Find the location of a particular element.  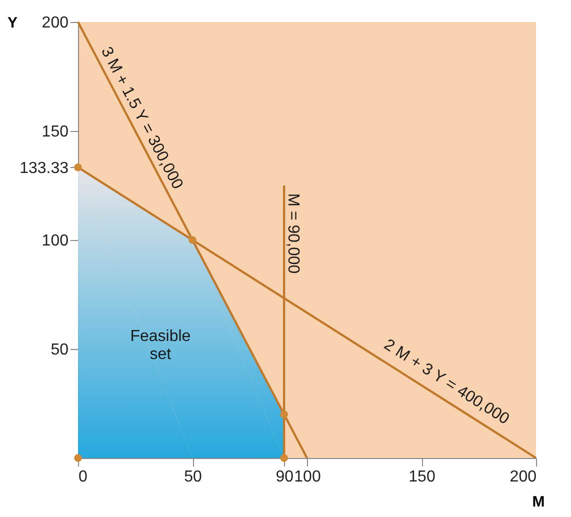

y-tick-label: 200 is located at coordinates (55, 23).